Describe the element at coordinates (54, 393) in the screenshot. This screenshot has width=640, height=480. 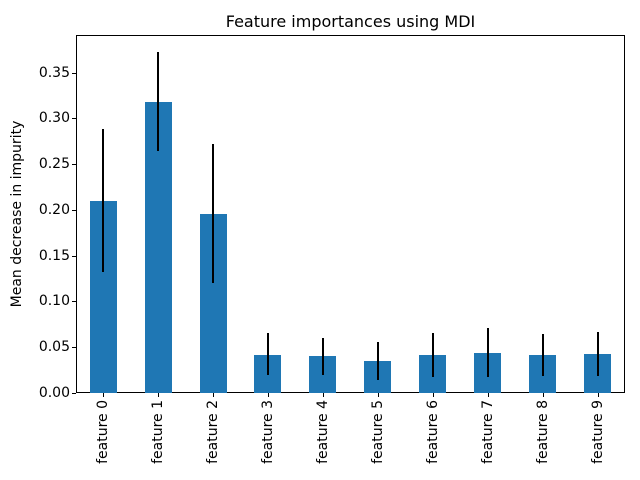
I see `y-tick-label: 0.00` at that location.